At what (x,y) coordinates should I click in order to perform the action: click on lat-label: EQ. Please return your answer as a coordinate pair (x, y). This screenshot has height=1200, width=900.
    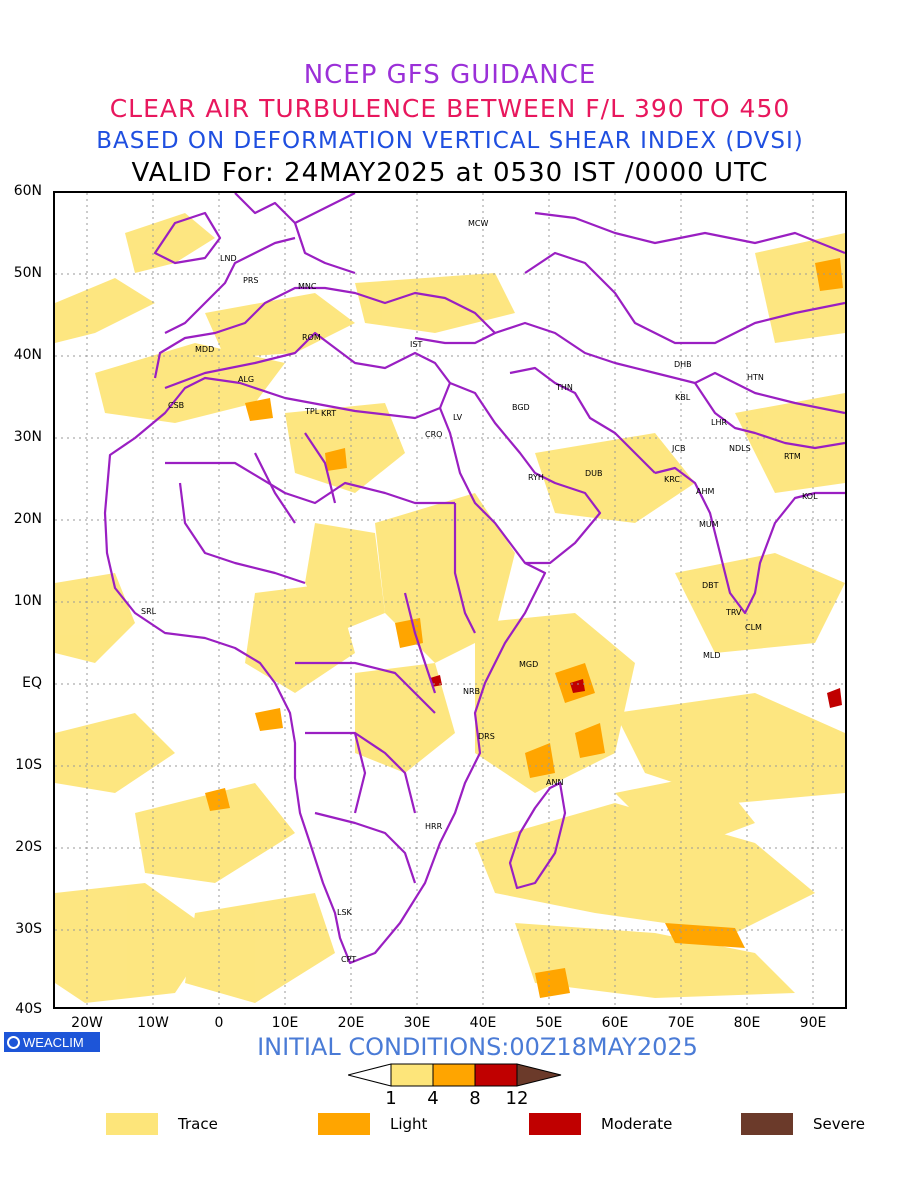
    Looking at the image, I should click on (32, 683).